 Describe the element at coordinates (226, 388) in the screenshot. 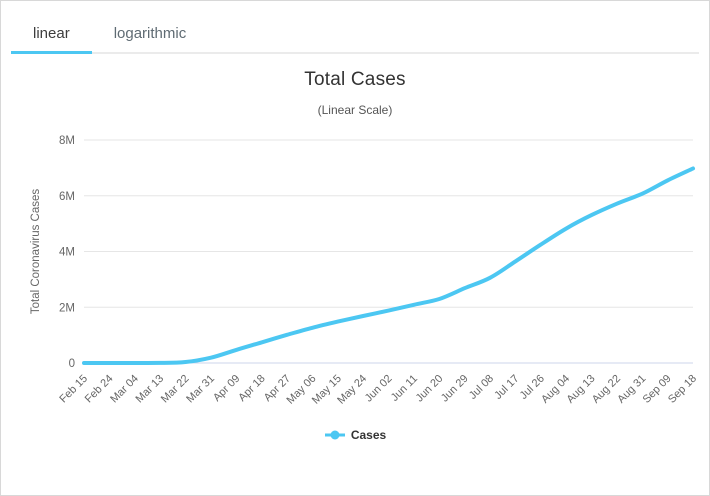

I see `x-tick-label: Apr 09` at that location.